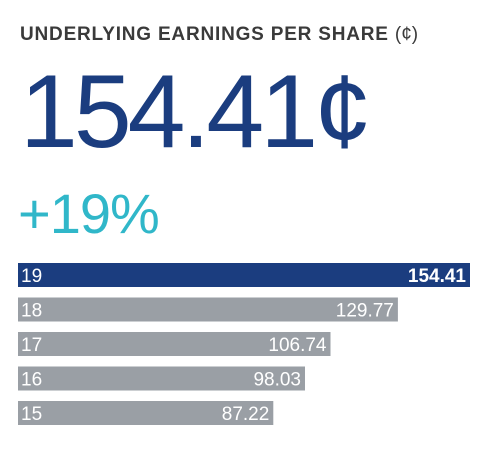 Image resolution: width=500 pixels, height=453 pixels. What do you see at coordinates (31, 414) in the screenshot?
I see `bar-category-label: 15` at bounding box center [31, 414].